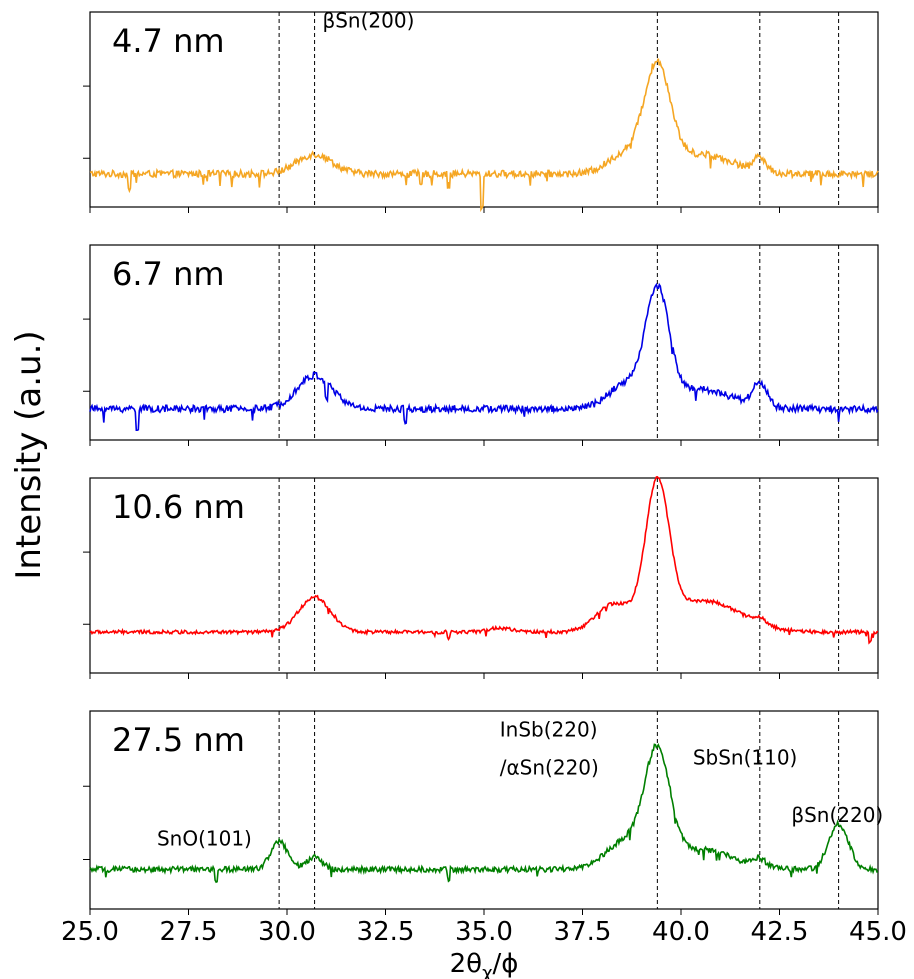 The image size is (914, 979). I want to click on x-tick-label: 25.0, so click(90, 932).